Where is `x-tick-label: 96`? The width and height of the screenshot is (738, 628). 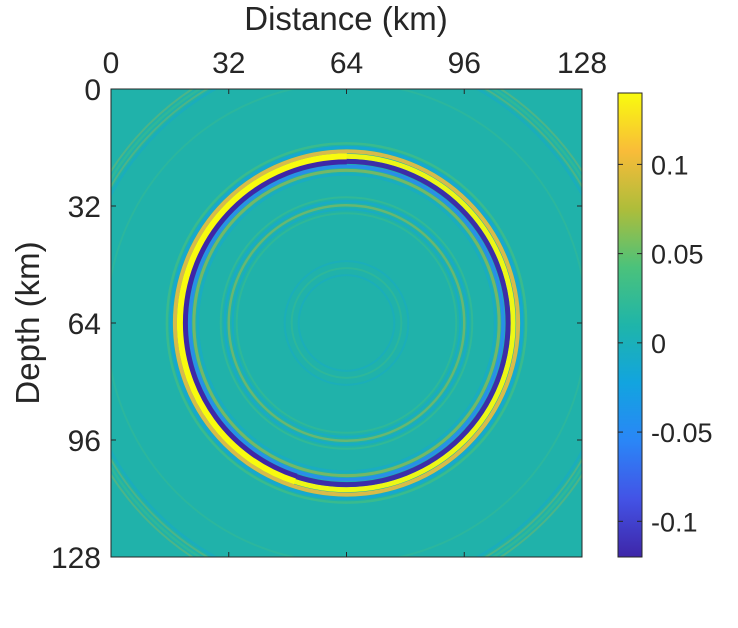
x-tick-label: 96 is located at coordinates (464, 63).